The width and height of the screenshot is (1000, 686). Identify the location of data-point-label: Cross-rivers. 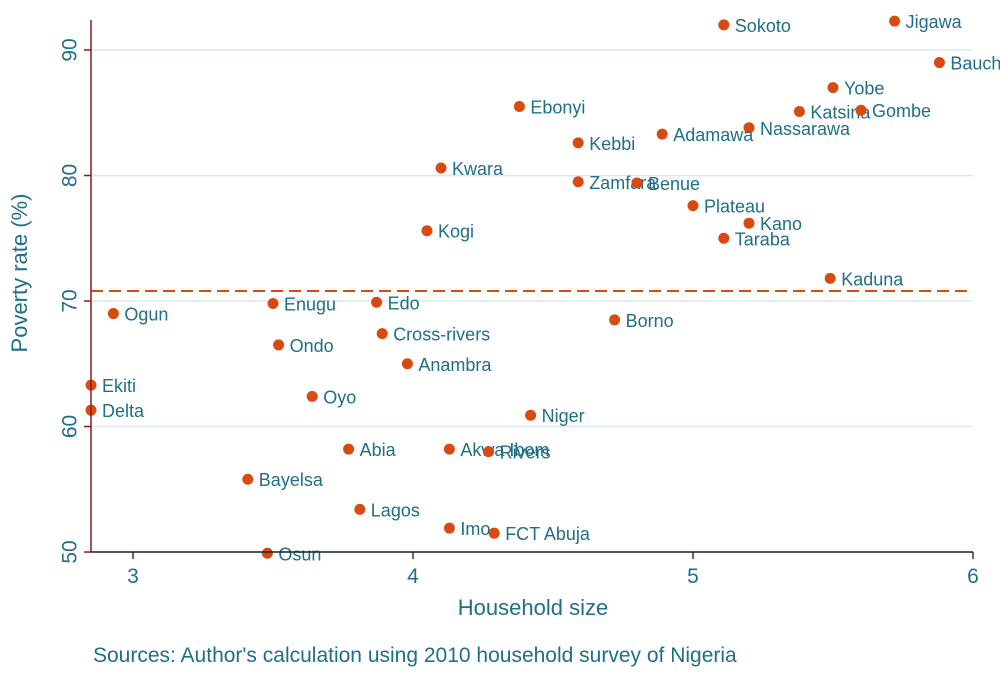
(441, 335).